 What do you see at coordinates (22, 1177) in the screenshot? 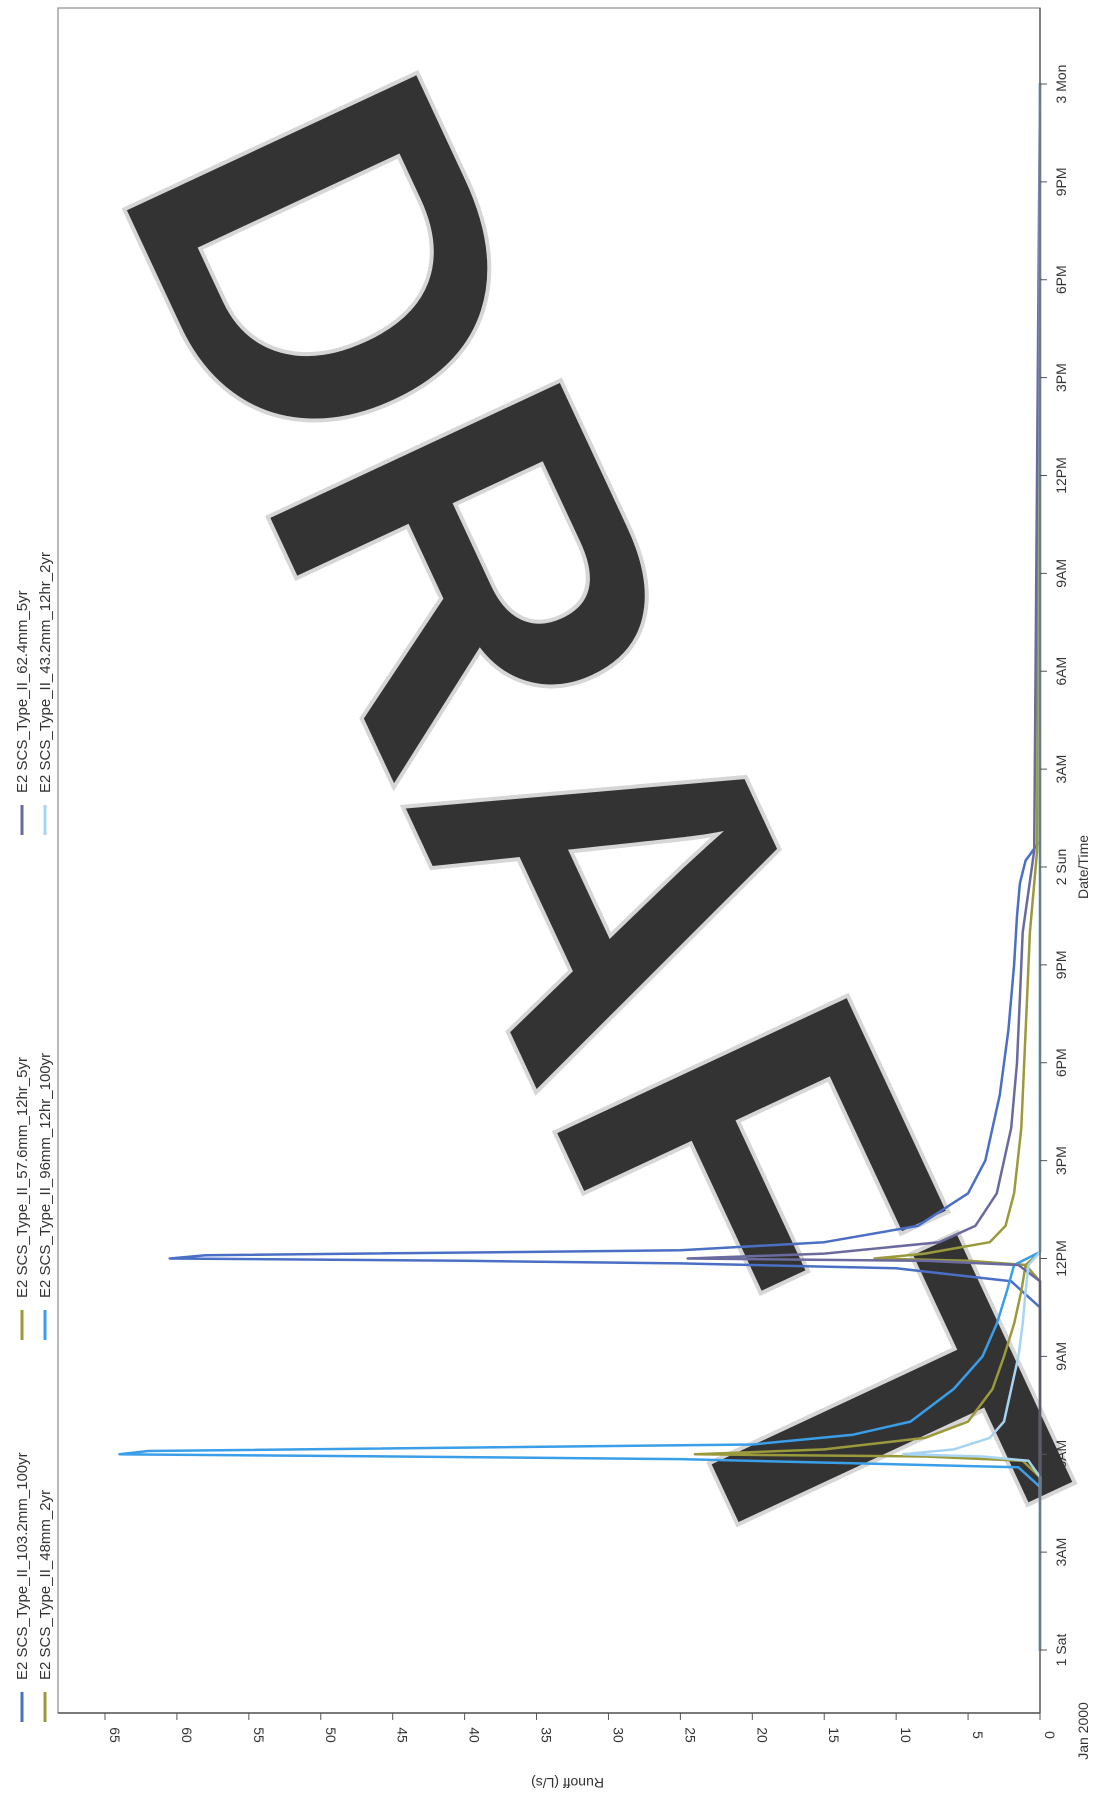
I see `legend-label: E2 SCS_Type_II_57.6mm_12hr_5yr` at bounding box center [22, 1177].